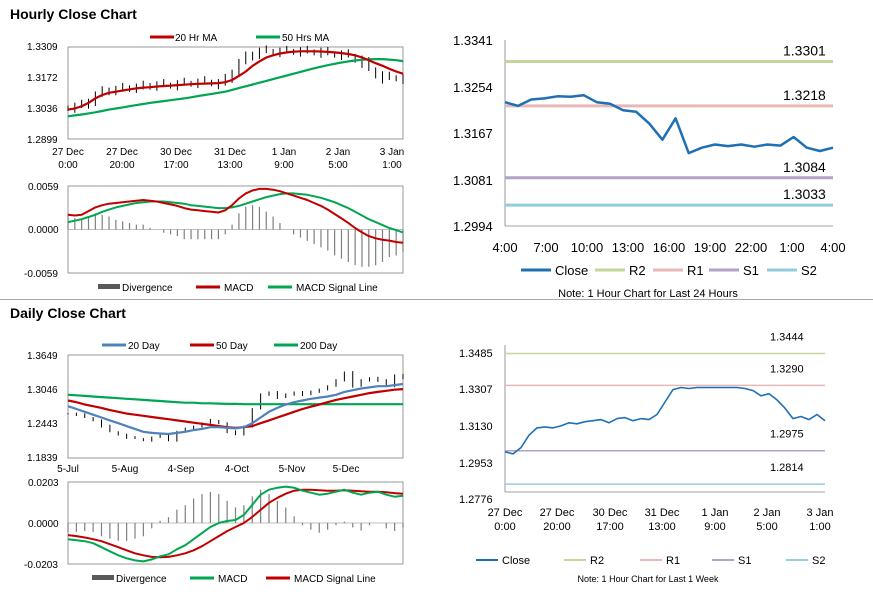  I want to click on x-tick-label: 5-Jul, so click(68, 469).